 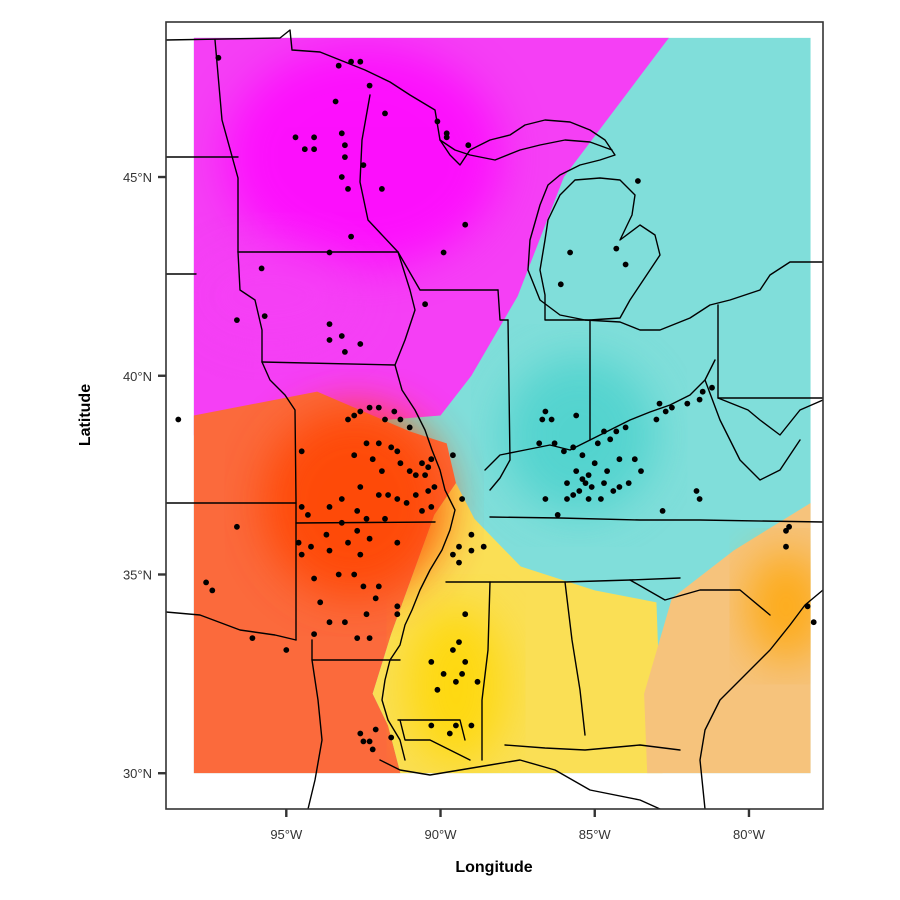 What do you see at coordinates (429, 192) in the screenshot?
I see `mn-wi-border` at bounding box center [429, 192].